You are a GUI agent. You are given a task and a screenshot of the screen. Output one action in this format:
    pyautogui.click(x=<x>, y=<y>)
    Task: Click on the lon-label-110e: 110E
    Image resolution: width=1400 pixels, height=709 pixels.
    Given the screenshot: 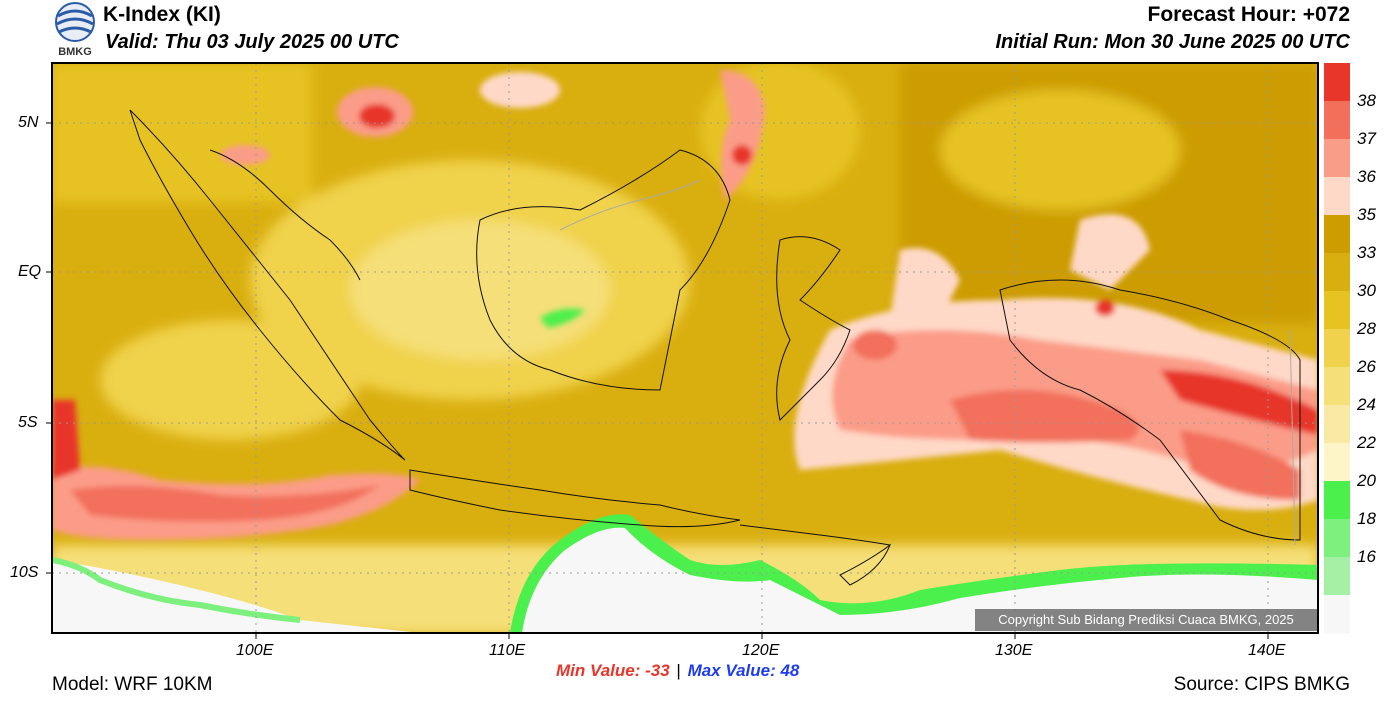 What is the action you would take?
    pyautogui.click(x=507, y=650)
    